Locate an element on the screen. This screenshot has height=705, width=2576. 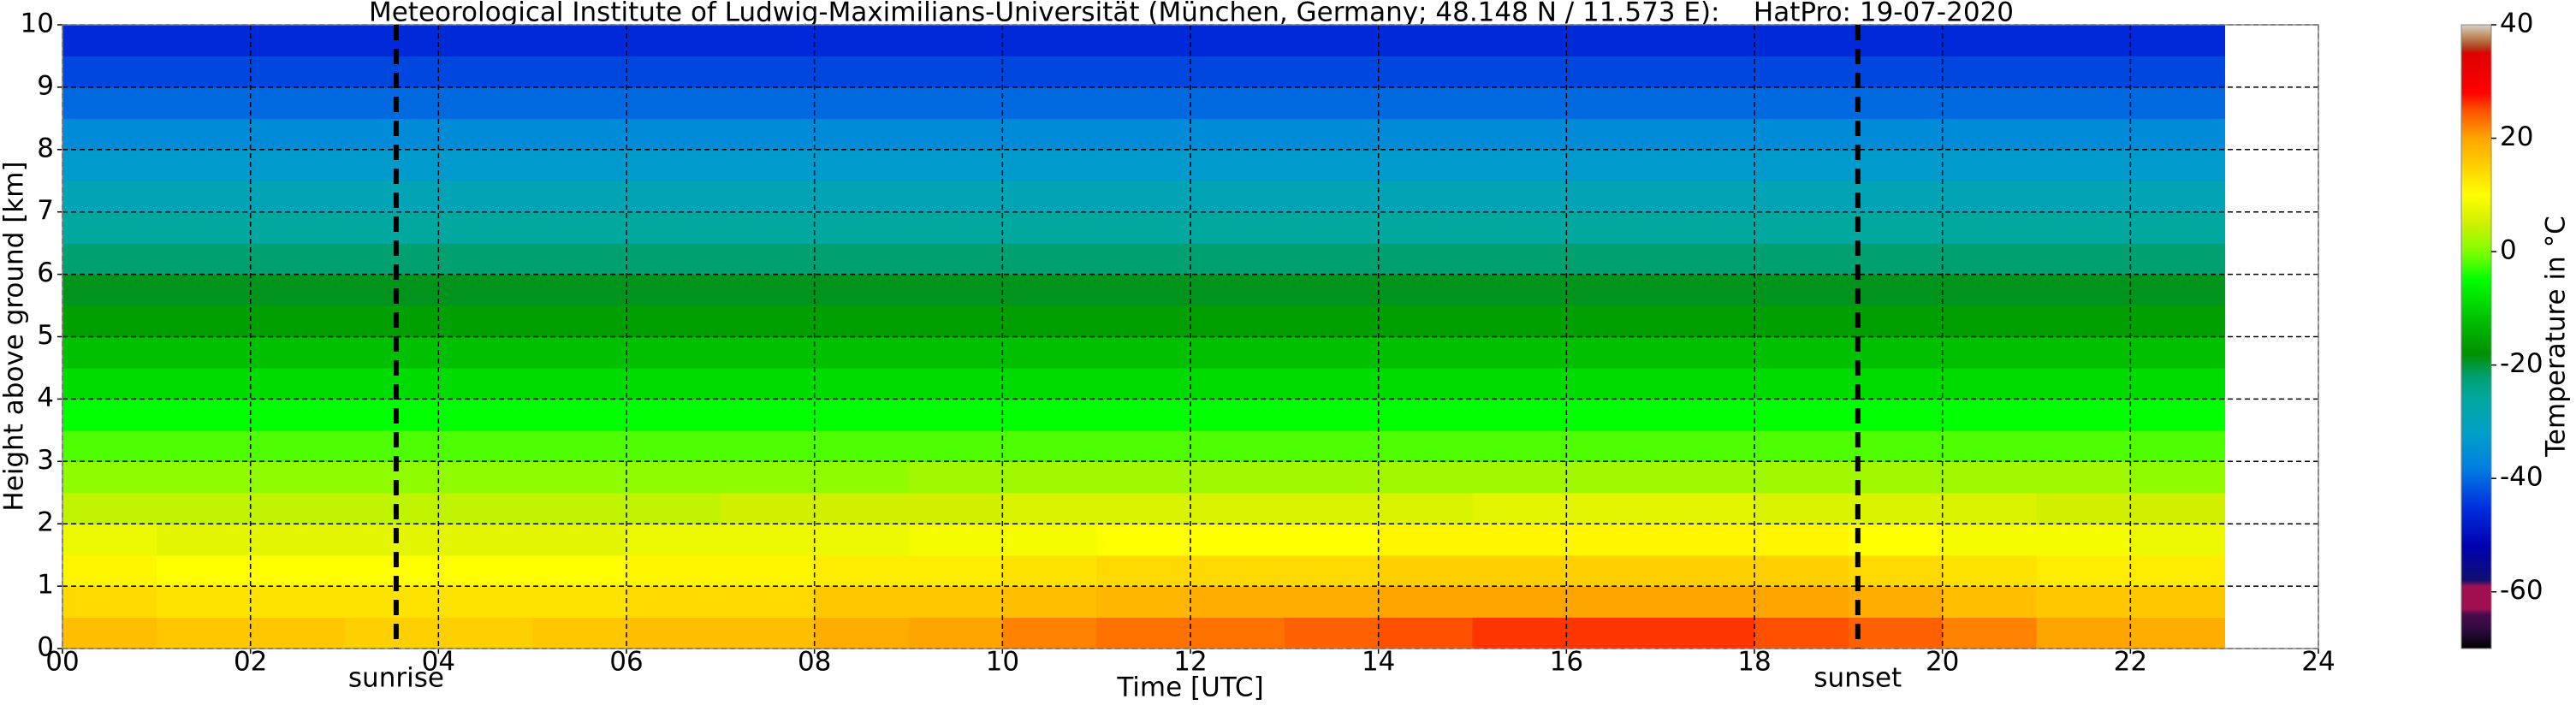
x-tick-label: 10 is located at coordinates (1002, 662).